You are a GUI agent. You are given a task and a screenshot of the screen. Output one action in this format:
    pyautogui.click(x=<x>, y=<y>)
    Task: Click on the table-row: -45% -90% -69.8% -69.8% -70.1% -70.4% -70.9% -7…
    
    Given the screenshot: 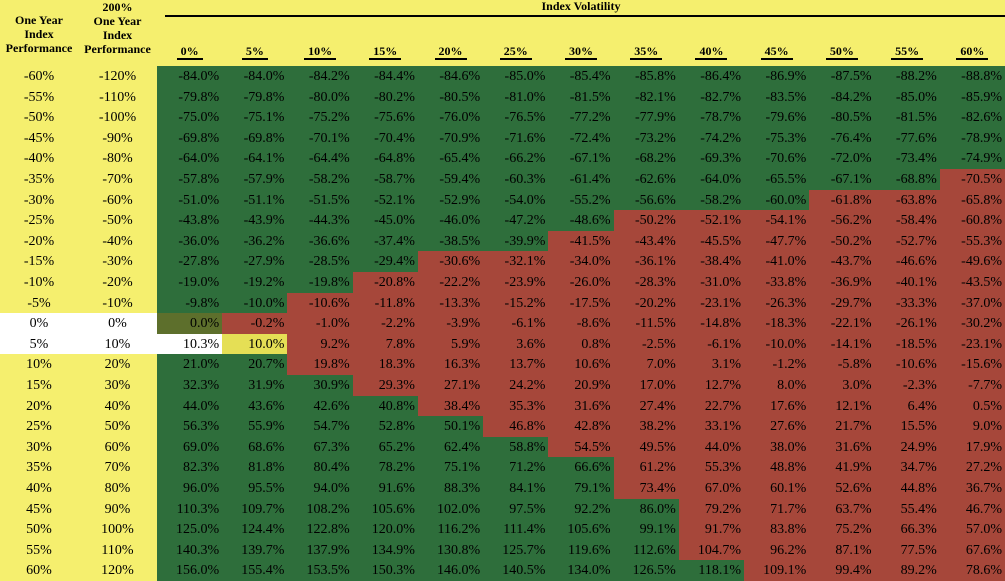 What is the action you would take?
    pyautogui.click(x=502, y=138)
    